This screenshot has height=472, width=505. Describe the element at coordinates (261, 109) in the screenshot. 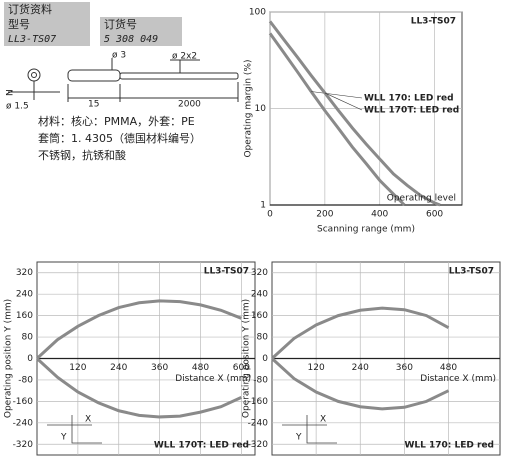

I see `y-tick-label: 10` at that location.